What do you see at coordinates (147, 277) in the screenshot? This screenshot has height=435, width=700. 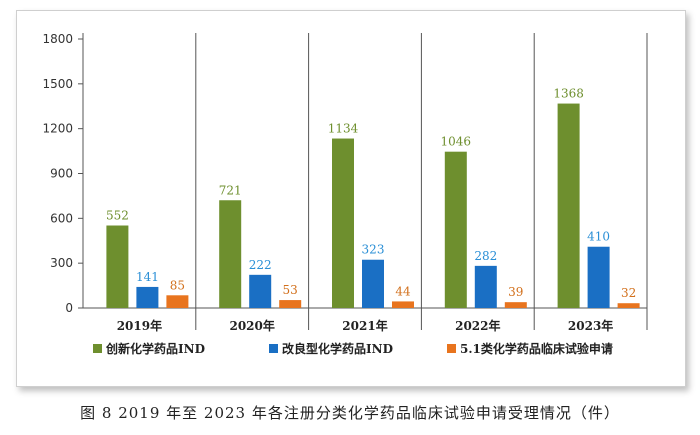 I see `data-label: 141` at bounding box center [147, 277].